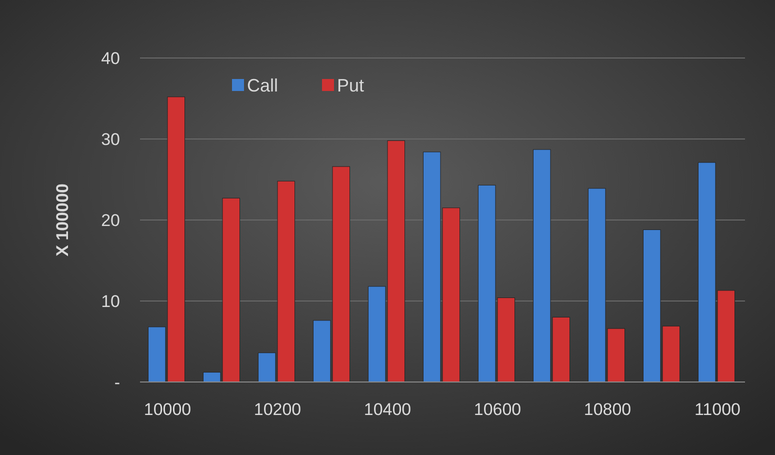 The image size is (775, 455). Describe the element at coordinates (608, 409) in the screenshot. I see `x-tick-label: 10800` at that location.